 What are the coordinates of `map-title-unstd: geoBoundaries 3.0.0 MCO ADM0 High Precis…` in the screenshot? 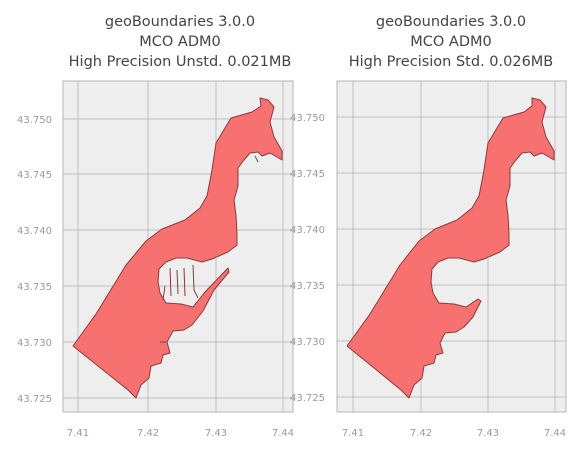 It's located at (180, 42).